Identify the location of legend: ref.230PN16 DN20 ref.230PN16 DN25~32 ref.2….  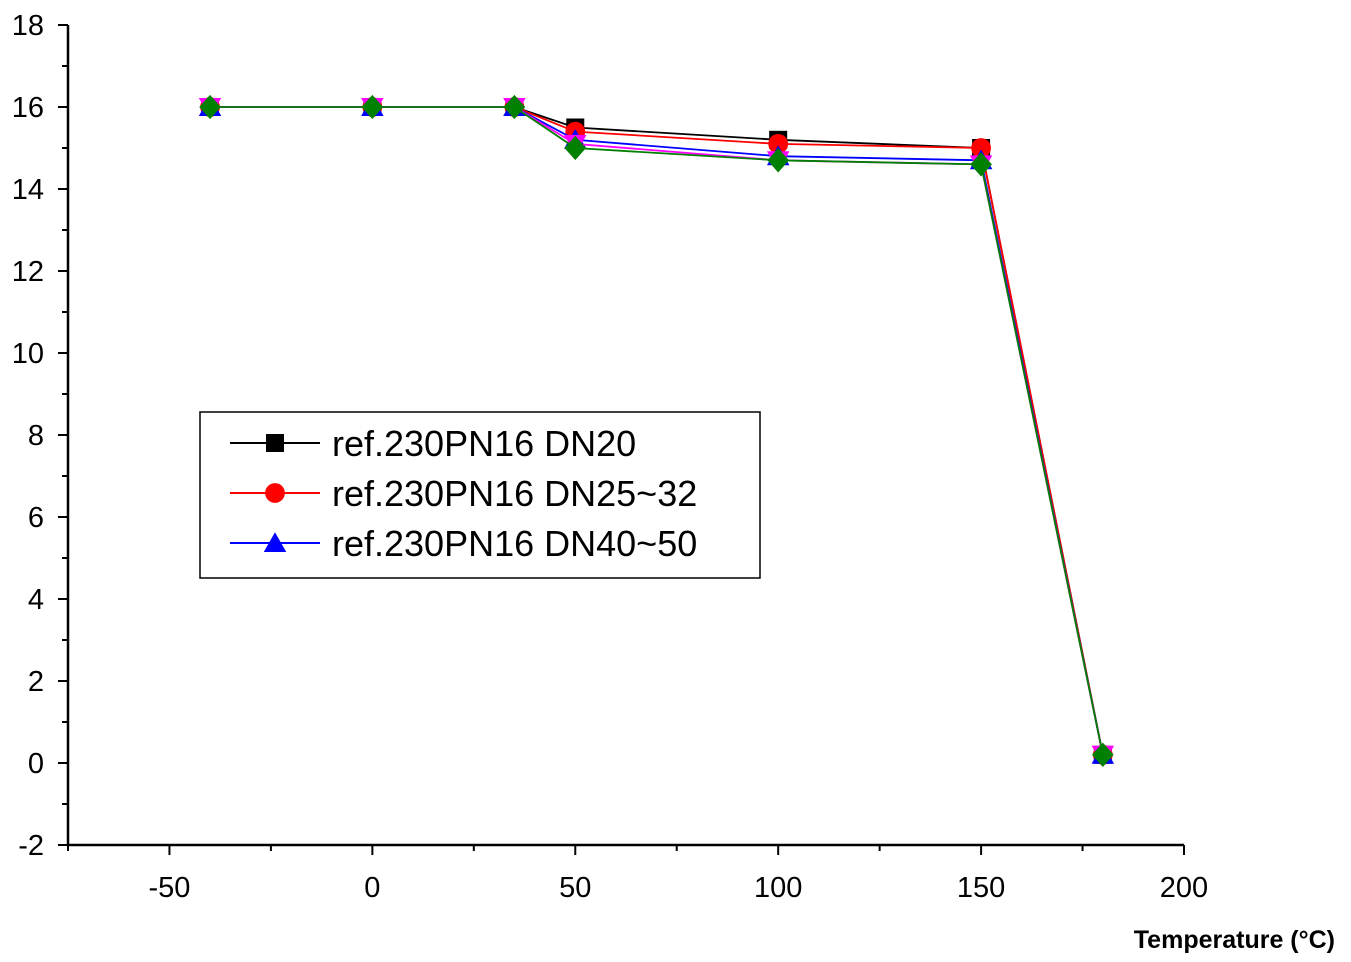
(480, 495).